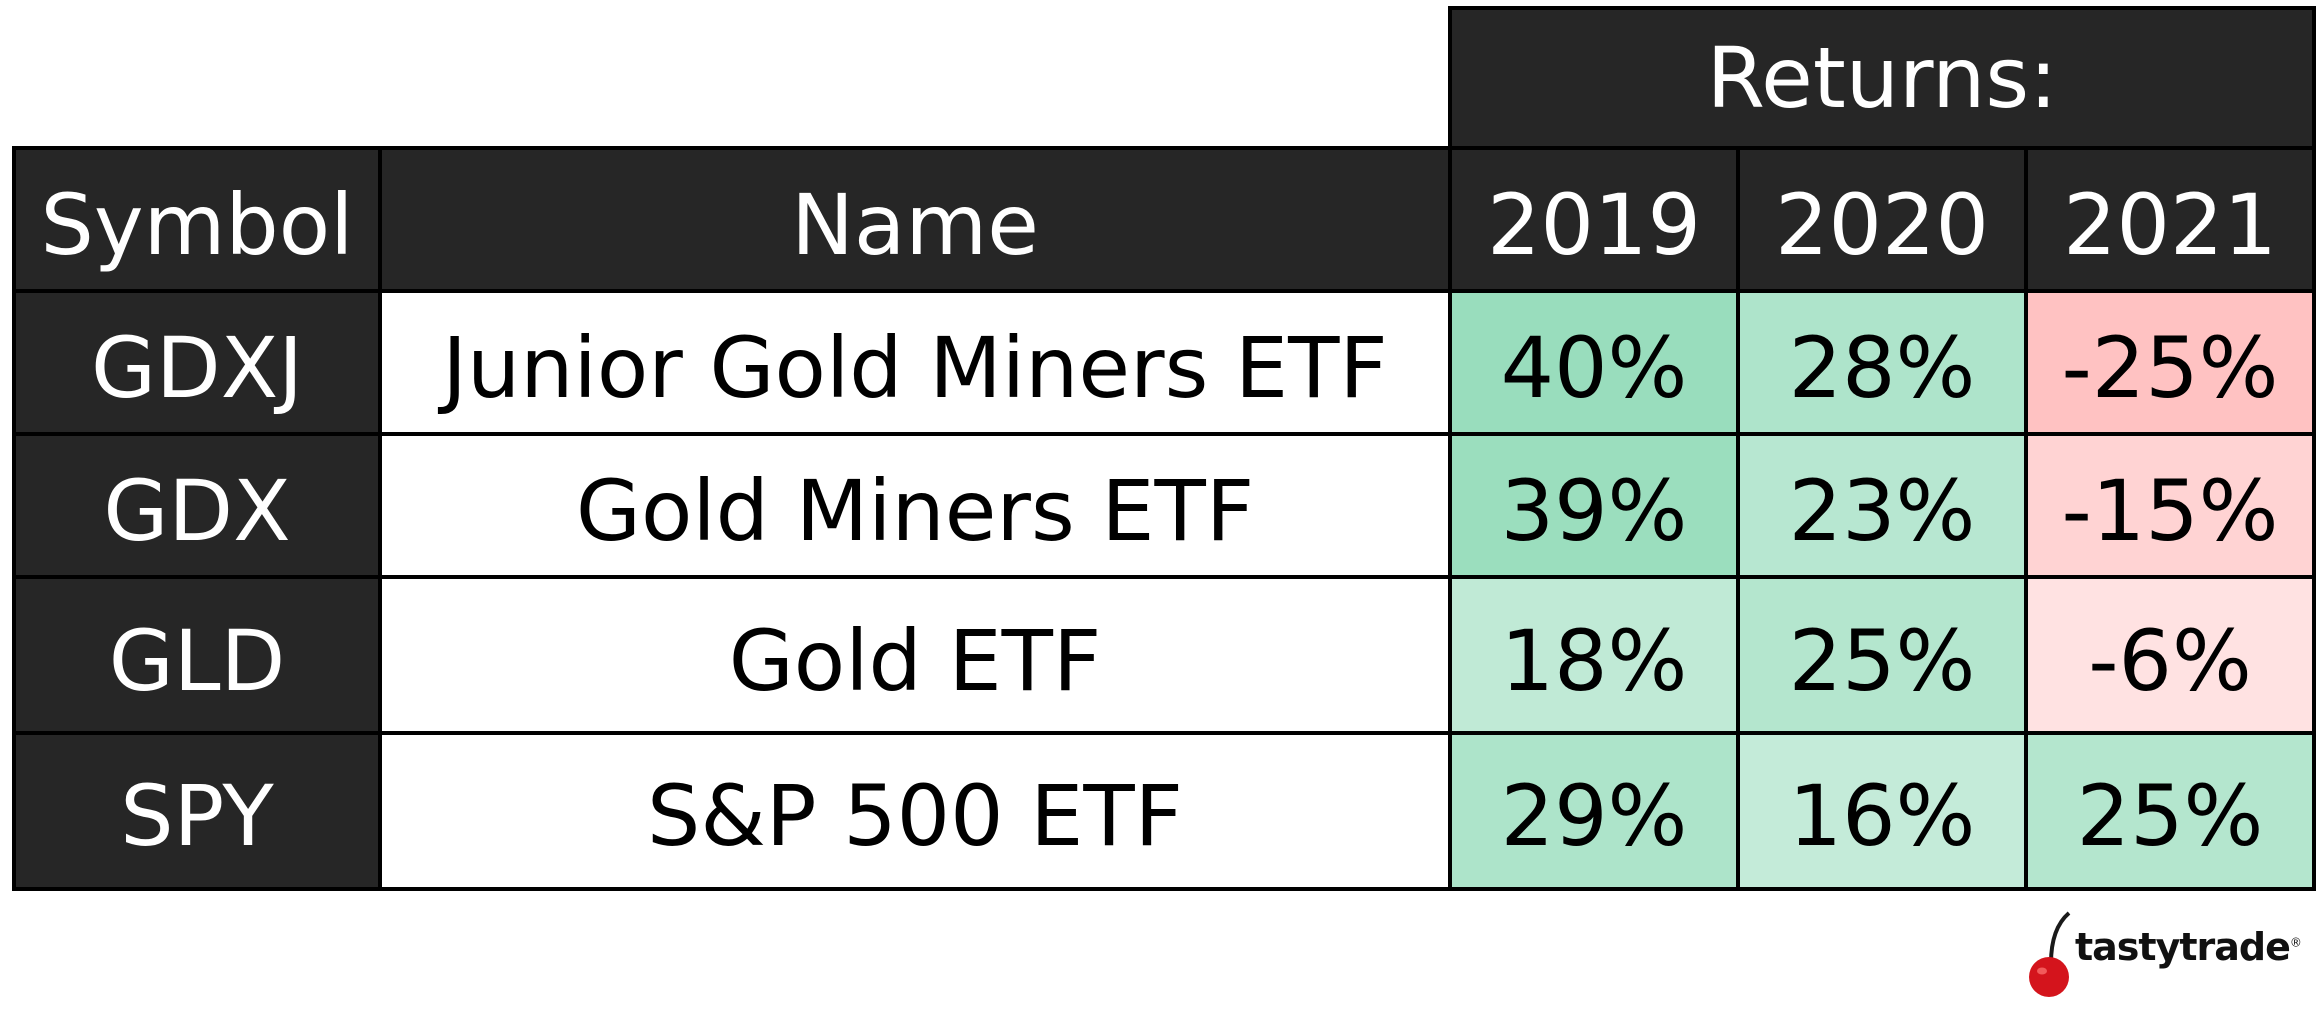  What do you see at coordinates (196, 511) in the screenshot?
I see `symbol-label: GDX` at bounding box center [196, 511].